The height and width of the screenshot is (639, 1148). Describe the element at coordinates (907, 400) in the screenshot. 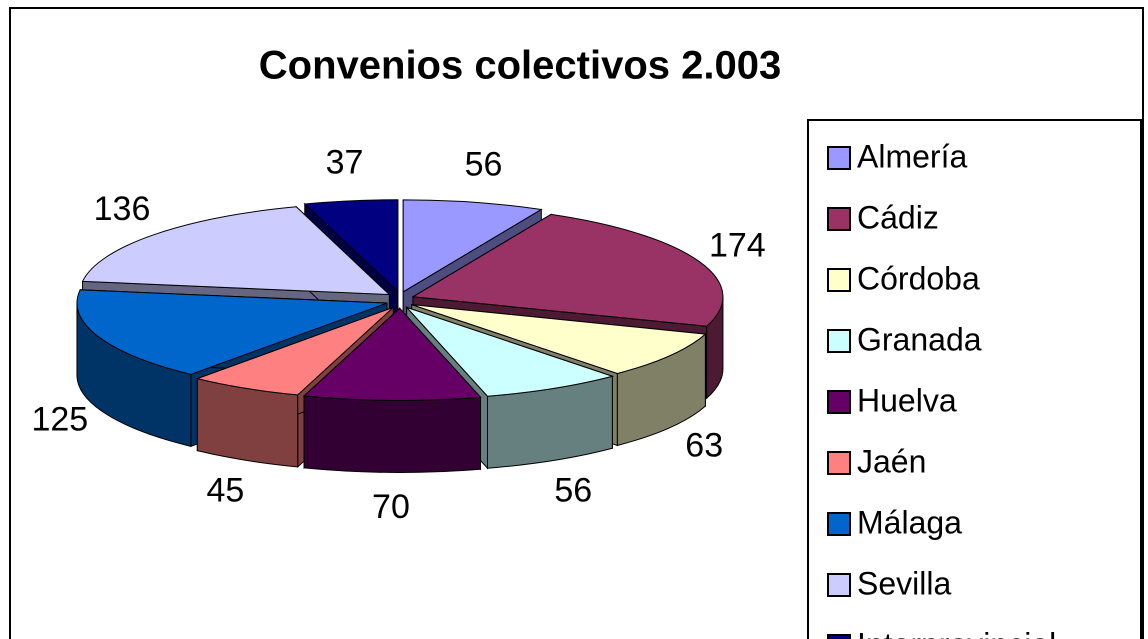

I see `legend-label: Huelva` at that location.